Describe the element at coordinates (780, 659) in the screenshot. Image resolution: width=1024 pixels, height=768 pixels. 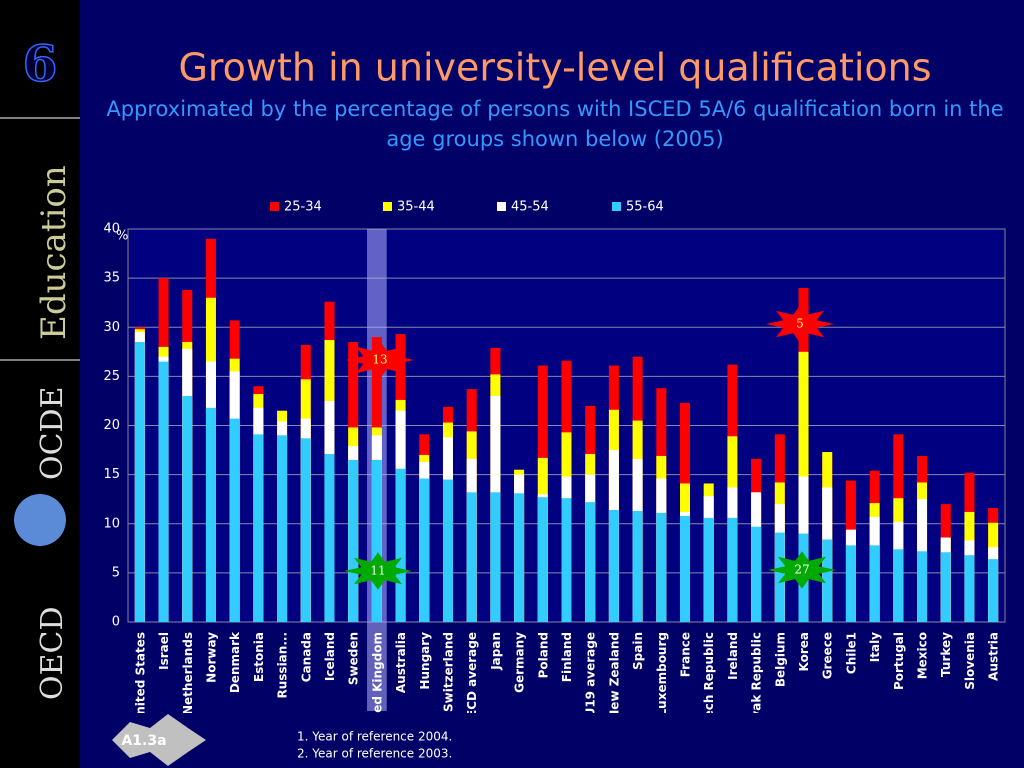
I see `x-tick-label: Belgium` at that location.